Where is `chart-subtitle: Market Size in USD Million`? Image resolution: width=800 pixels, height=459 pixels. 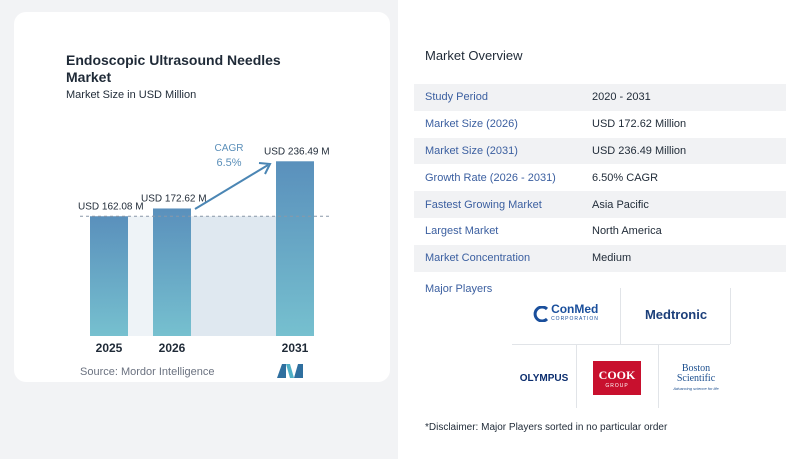 chart-subtitle: Market Size in USD Million is located at coordinates (131, 95).